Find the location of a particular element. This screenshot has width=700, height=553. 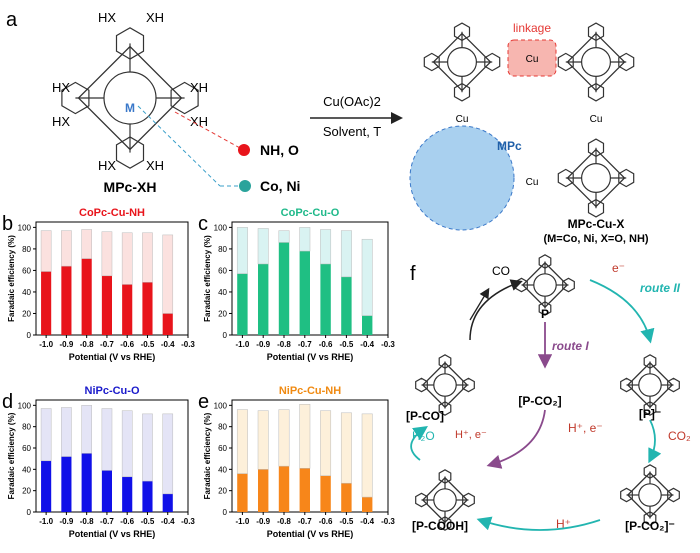

panel-label: c is located at coordinates (203, 224).